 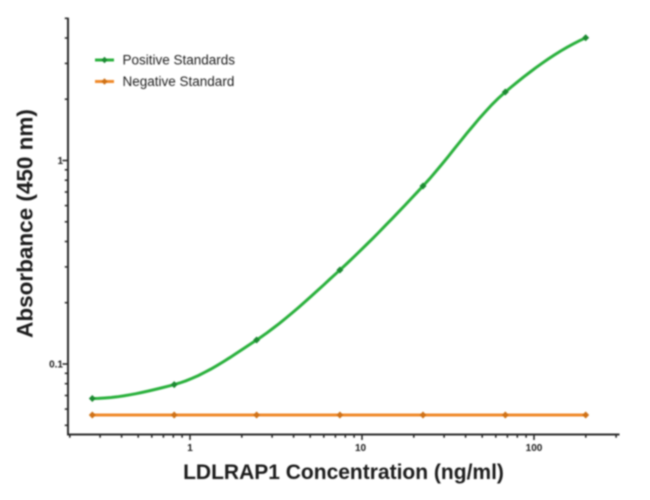 What do you see at coordinates (56, 365) in the screenshot?
I see `svg-text: 0.1` at bounding box center [56, 365].